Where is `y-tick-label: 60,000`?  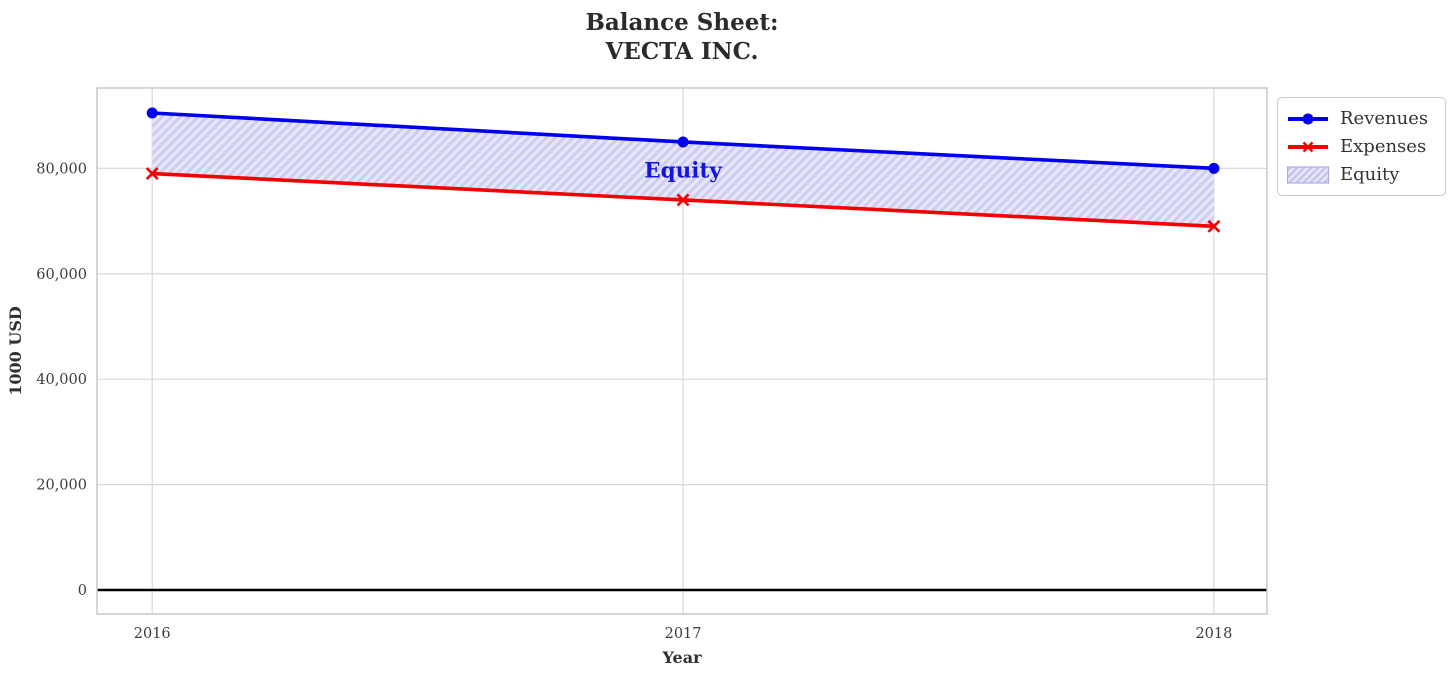
y-tick-label: 60,000 is located at coordinates (61, 275).